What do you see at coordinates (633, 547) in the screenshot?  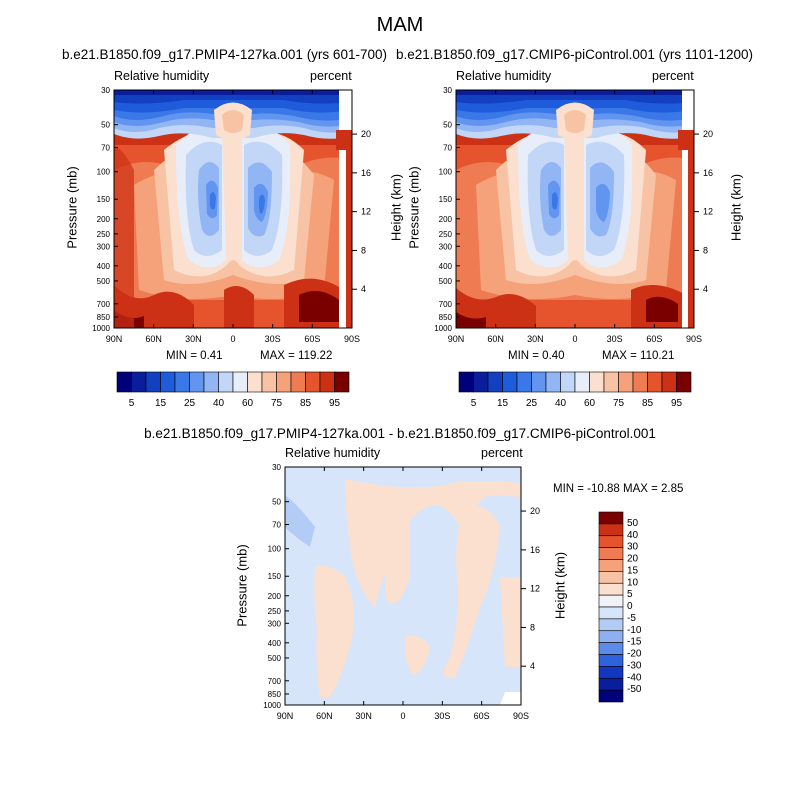 I see `colorbar-label: 30` at bounding box center [633, 547].